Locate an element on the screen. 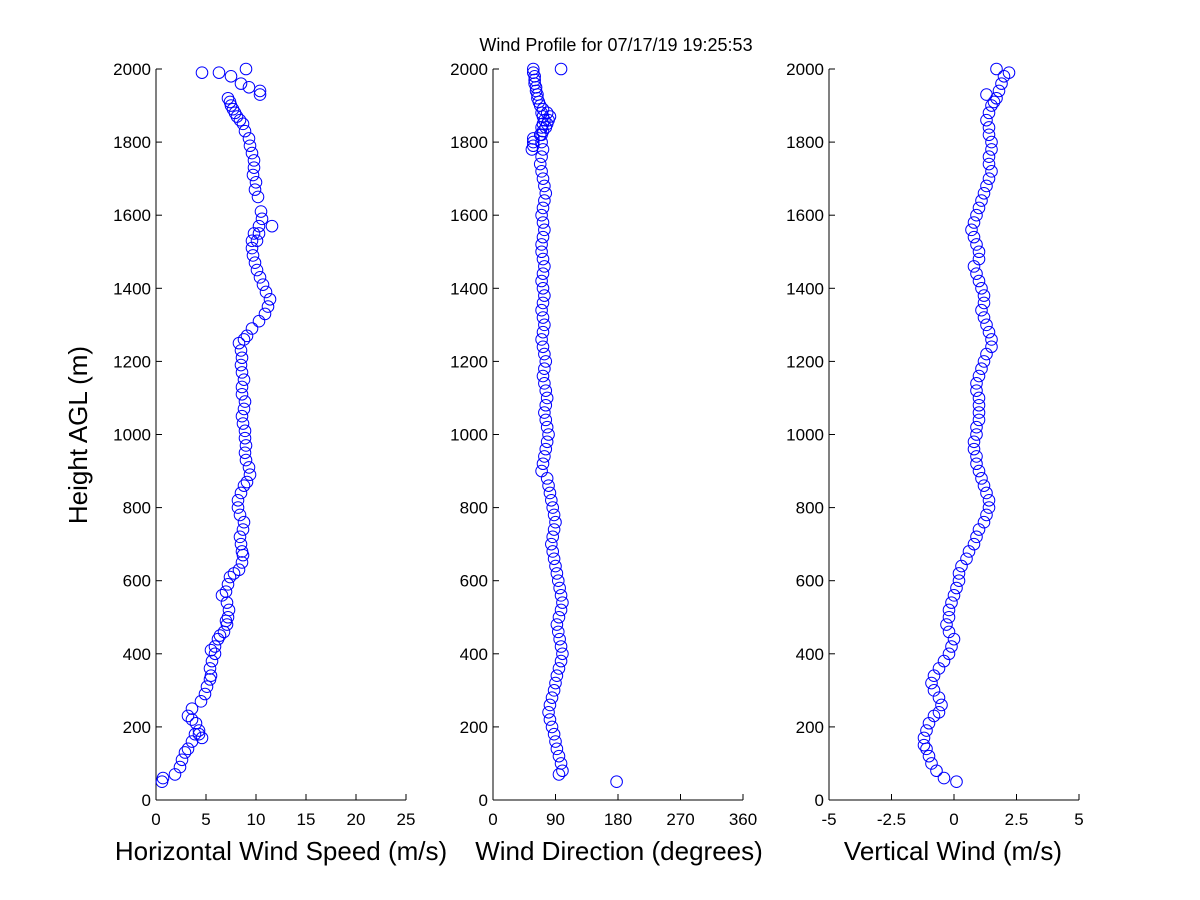 This screenshot has height=900, width=1200. vertical-wind-xlabel: Vertical Wind (m/s) is located at coordinates (953, 851).